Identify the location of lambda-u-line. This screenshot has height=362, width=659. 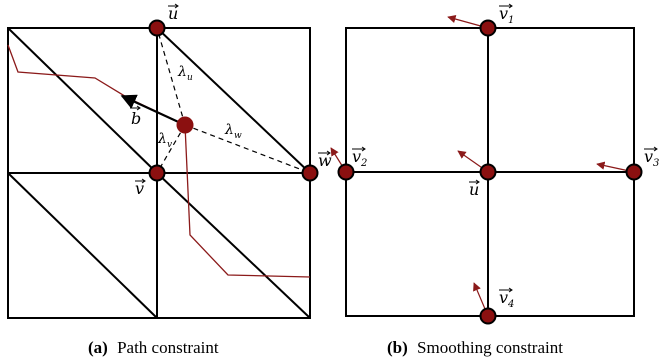
(171, 76).